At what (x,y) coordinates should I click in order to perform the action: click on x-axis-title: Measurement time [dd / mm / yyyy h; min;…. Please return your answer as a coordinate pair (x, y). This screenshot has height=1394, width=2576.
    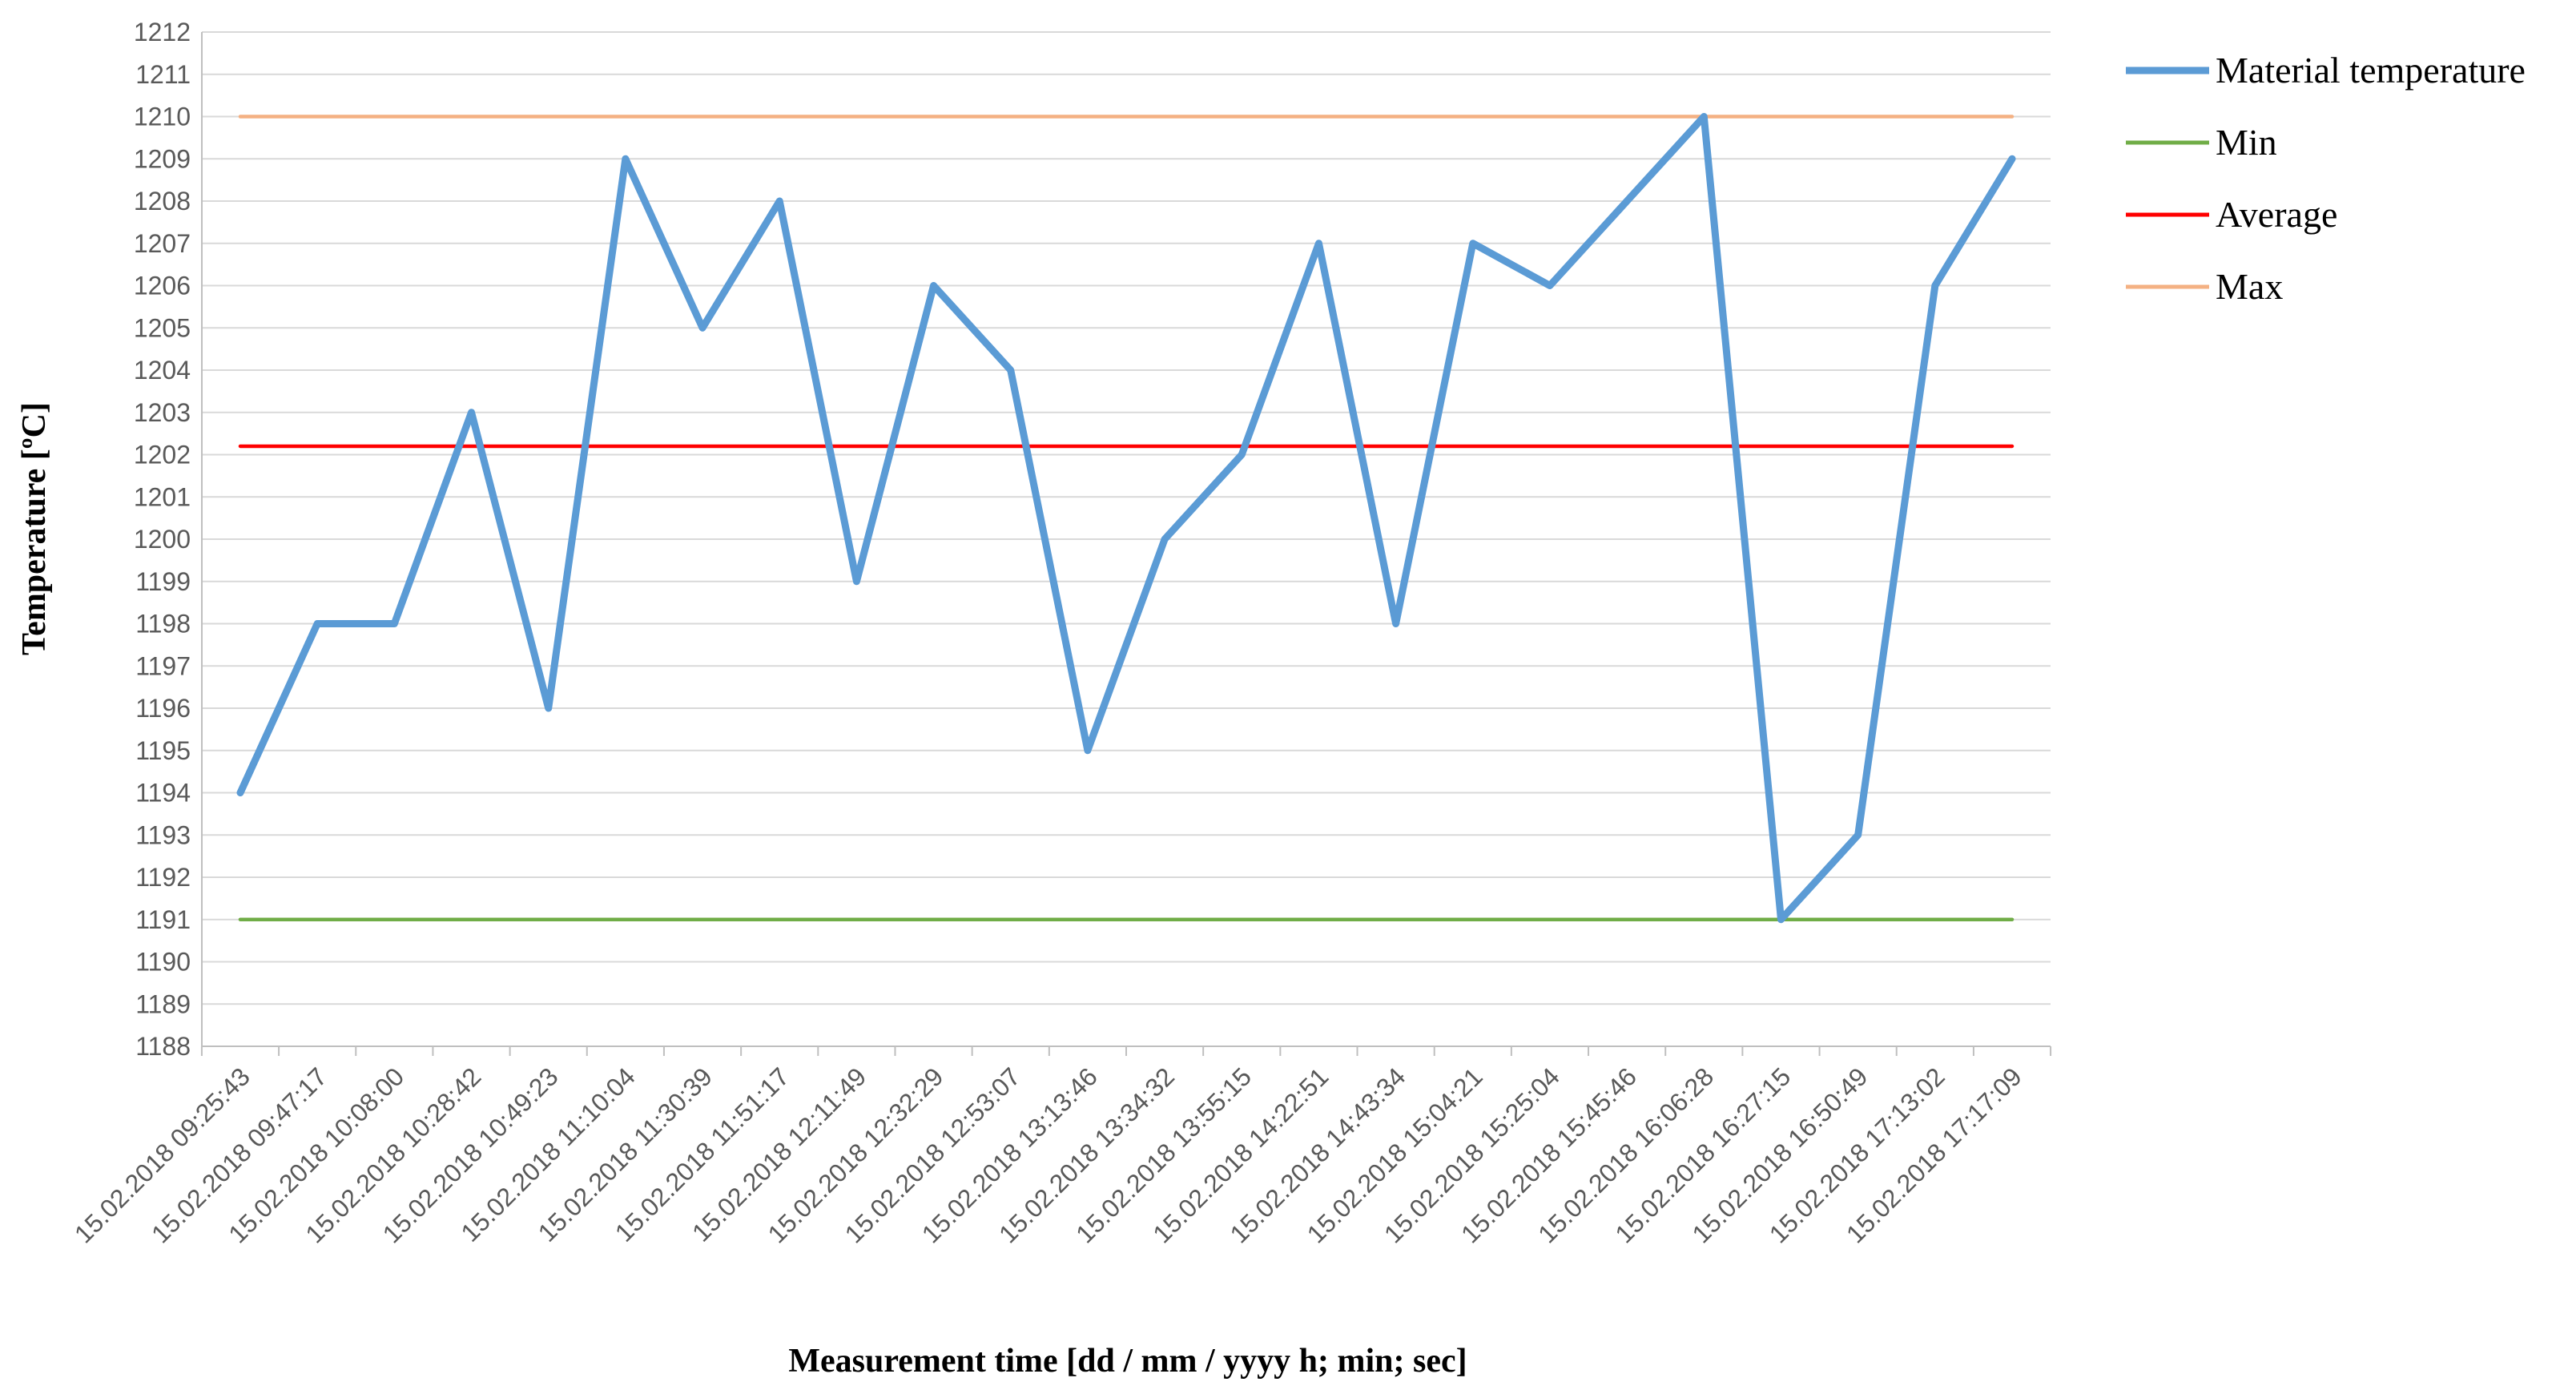
    Looking at the image, I should click on (1127, 1361).